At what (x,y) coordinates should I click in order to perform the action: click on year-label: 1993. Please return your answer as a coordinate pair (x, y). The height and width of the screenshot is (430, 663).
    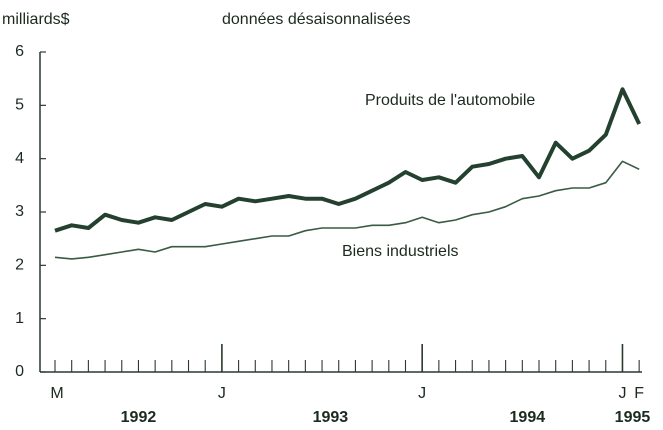
    Looking at the image, I should click on (331, 417).